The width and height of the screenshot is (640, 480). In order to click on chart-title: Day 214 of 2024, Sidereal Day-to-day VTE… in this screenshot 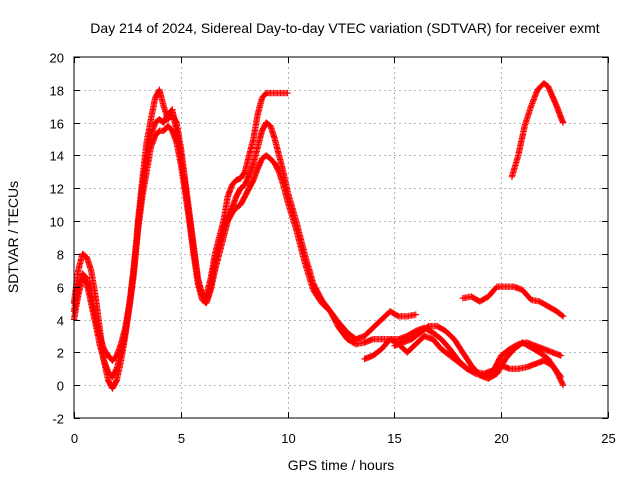, I will do `click(344, 28)`.